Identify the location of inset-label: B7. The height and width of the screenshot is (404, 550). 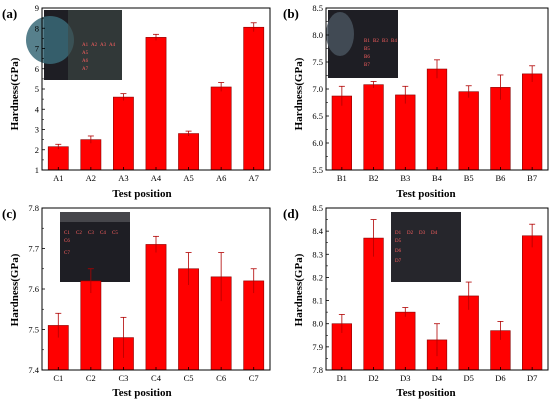
(367, 65).